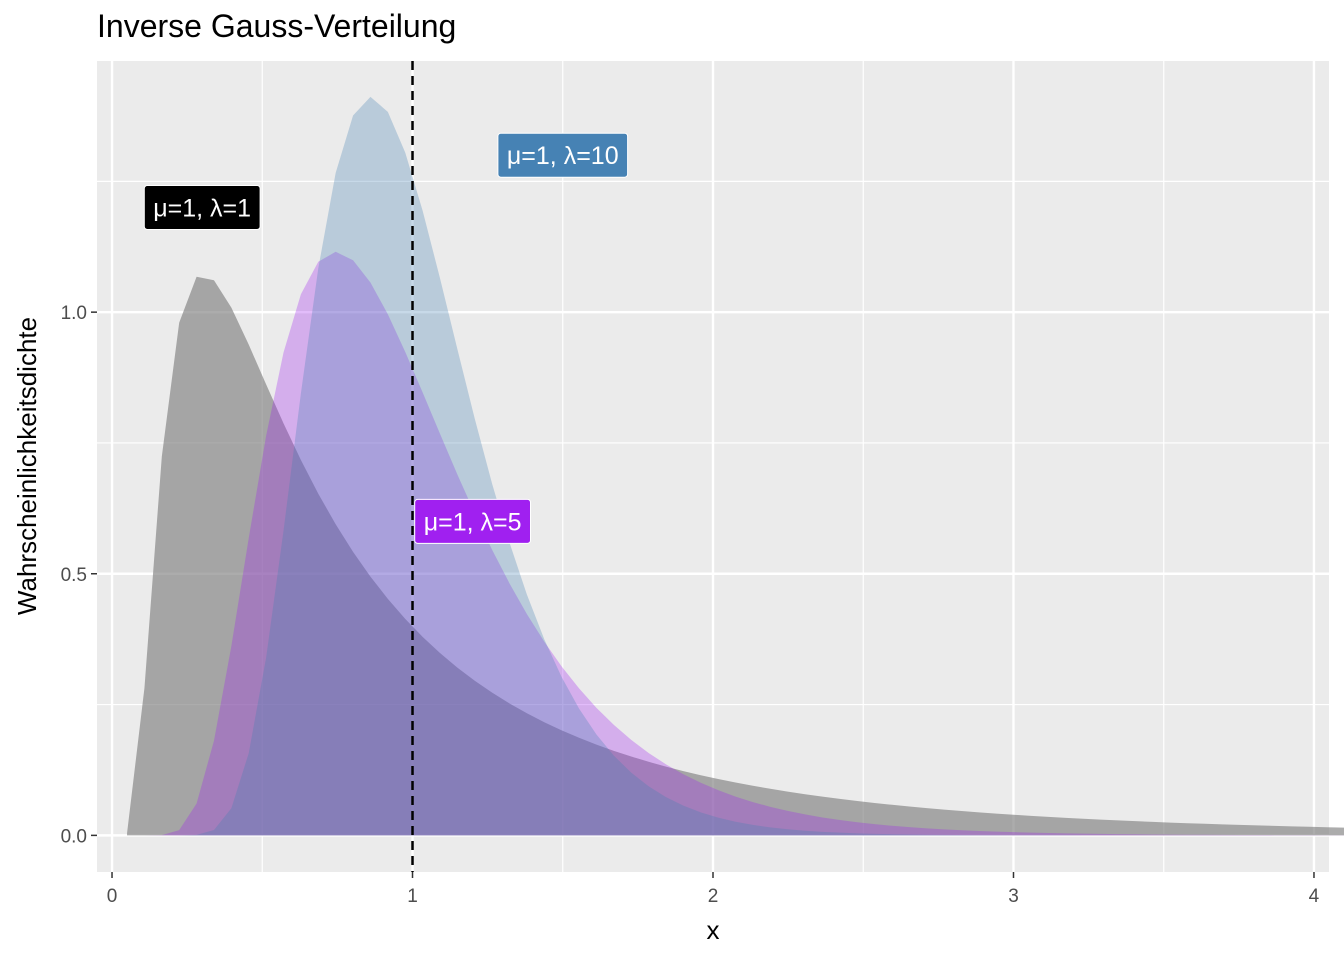 This screenshot has width=1344, height=960. I want to click on x-tick-label: 3, so click(1013, 896).